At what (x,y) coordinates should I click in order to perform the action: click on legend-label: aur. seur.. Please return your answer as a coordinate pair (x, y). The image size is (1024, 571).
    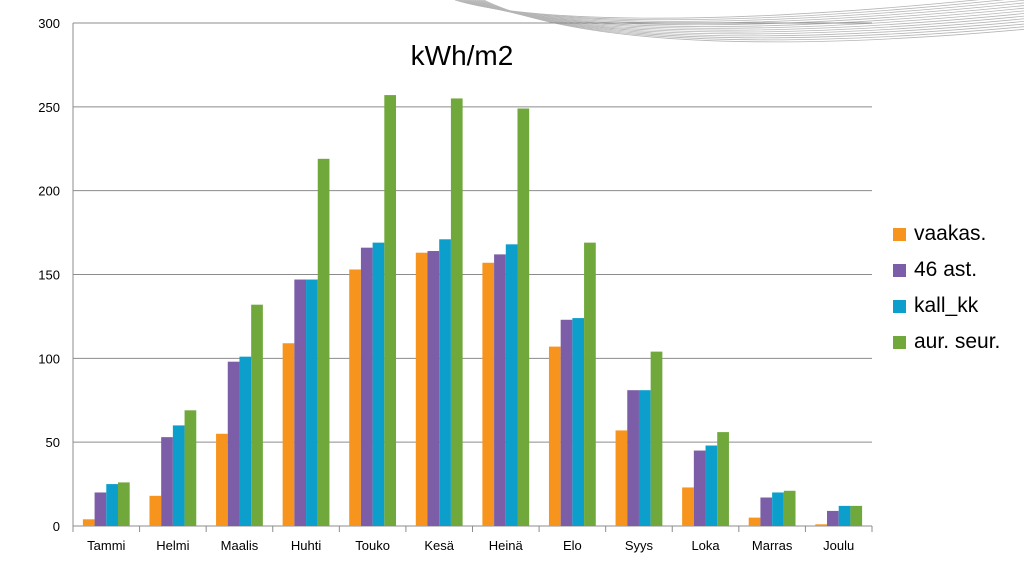
    Looking at the image, I should click on (957, 341).